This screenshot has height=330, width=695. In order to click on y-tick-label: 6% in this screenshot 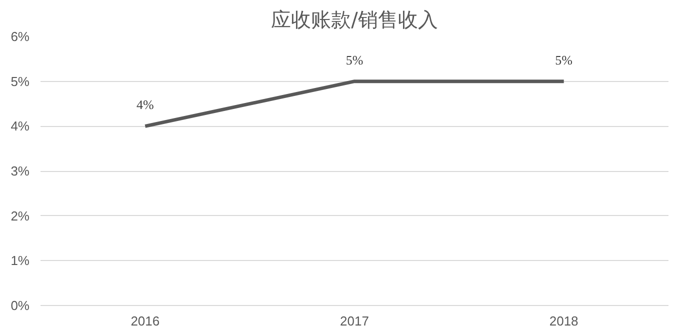, I will do `click(20, 36)`.